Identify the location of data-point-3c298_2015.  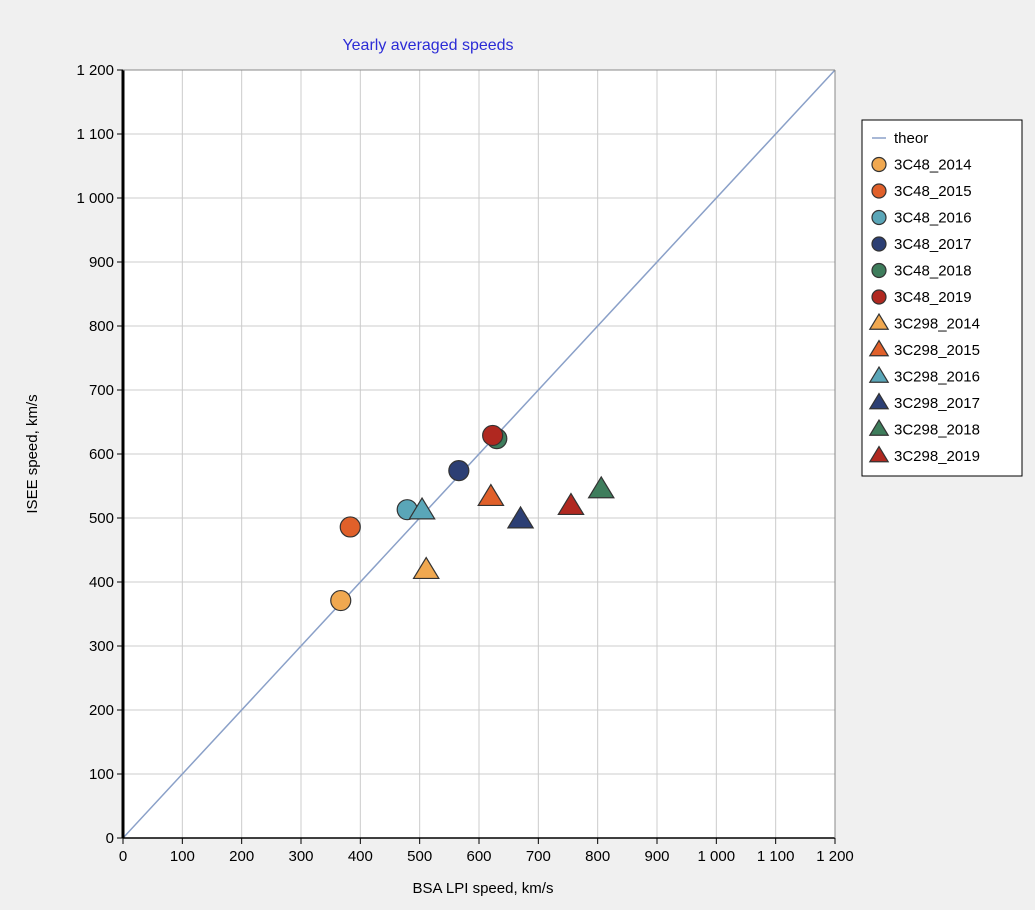
(491, 495).